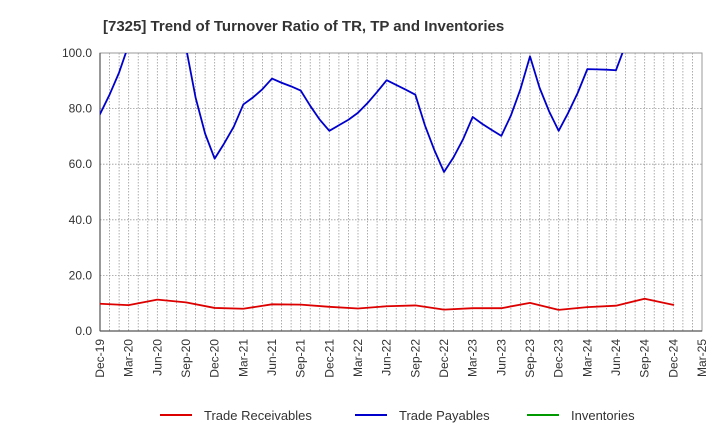 This screenshot has height=440, width=720. I want to click on x-tick-label: Jun-24, so click(616, 357).